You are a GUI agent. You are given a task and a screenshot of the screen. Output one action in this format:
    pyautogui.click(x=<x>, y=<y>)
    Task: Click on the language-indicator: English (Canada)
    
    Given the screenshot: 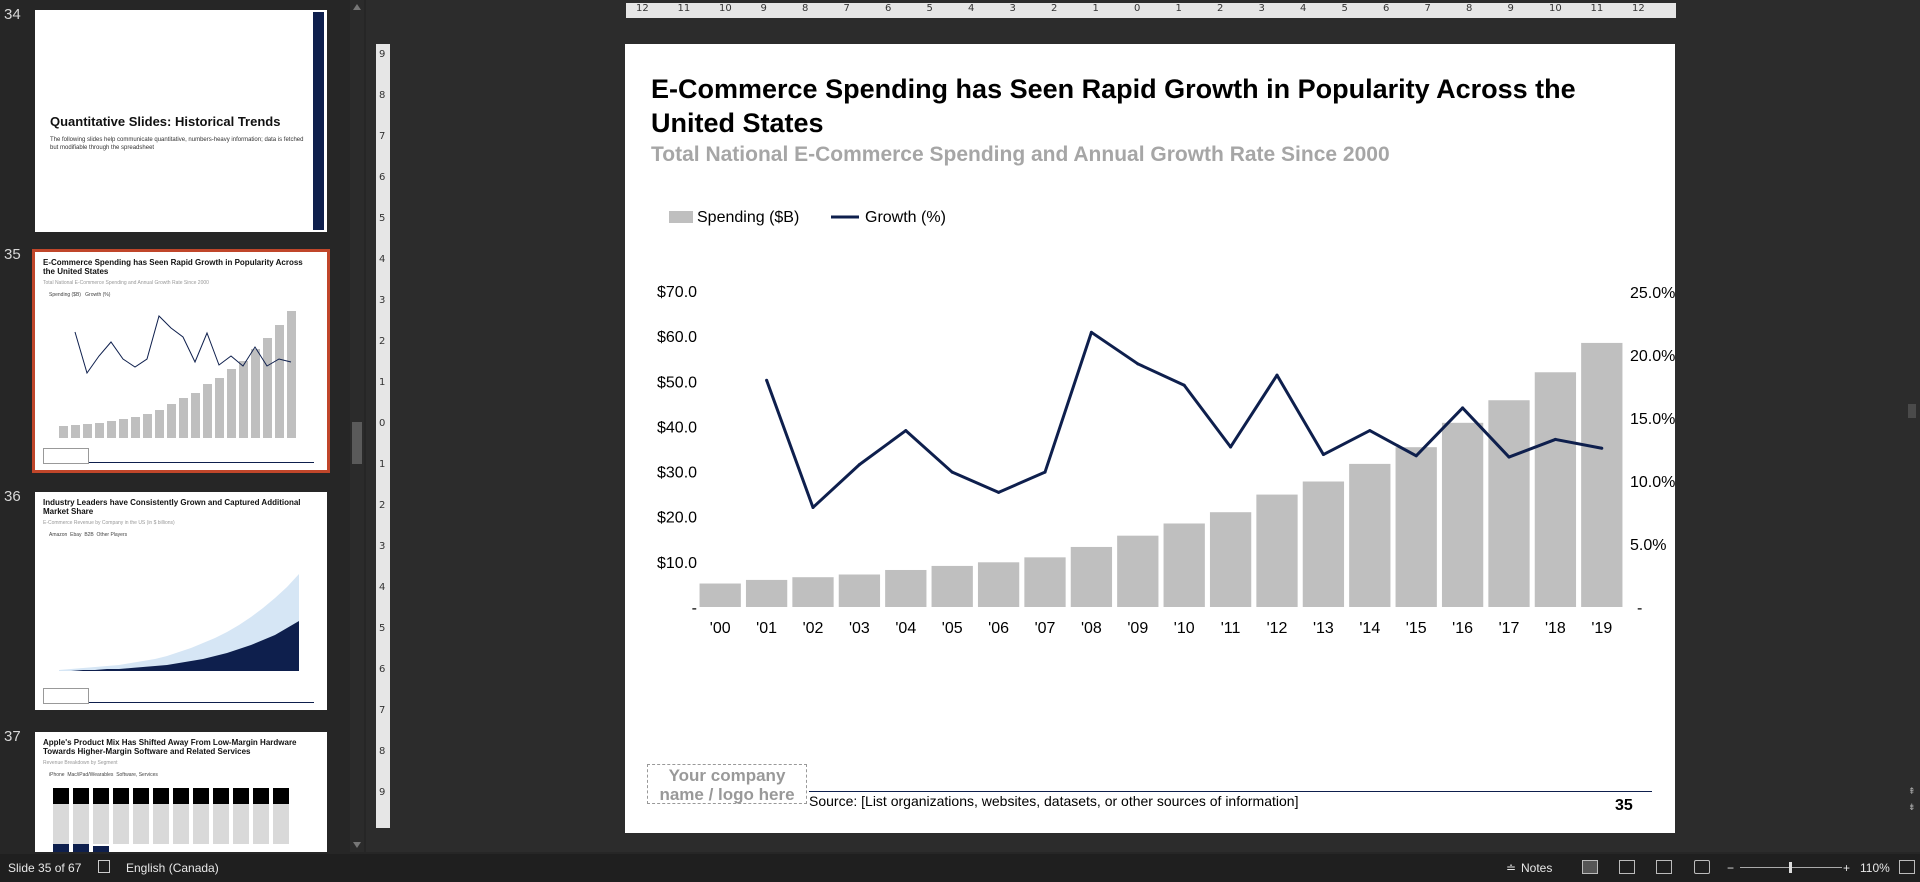 What is the action you would take?
    pyautogui.click(x=172, y=868)
    